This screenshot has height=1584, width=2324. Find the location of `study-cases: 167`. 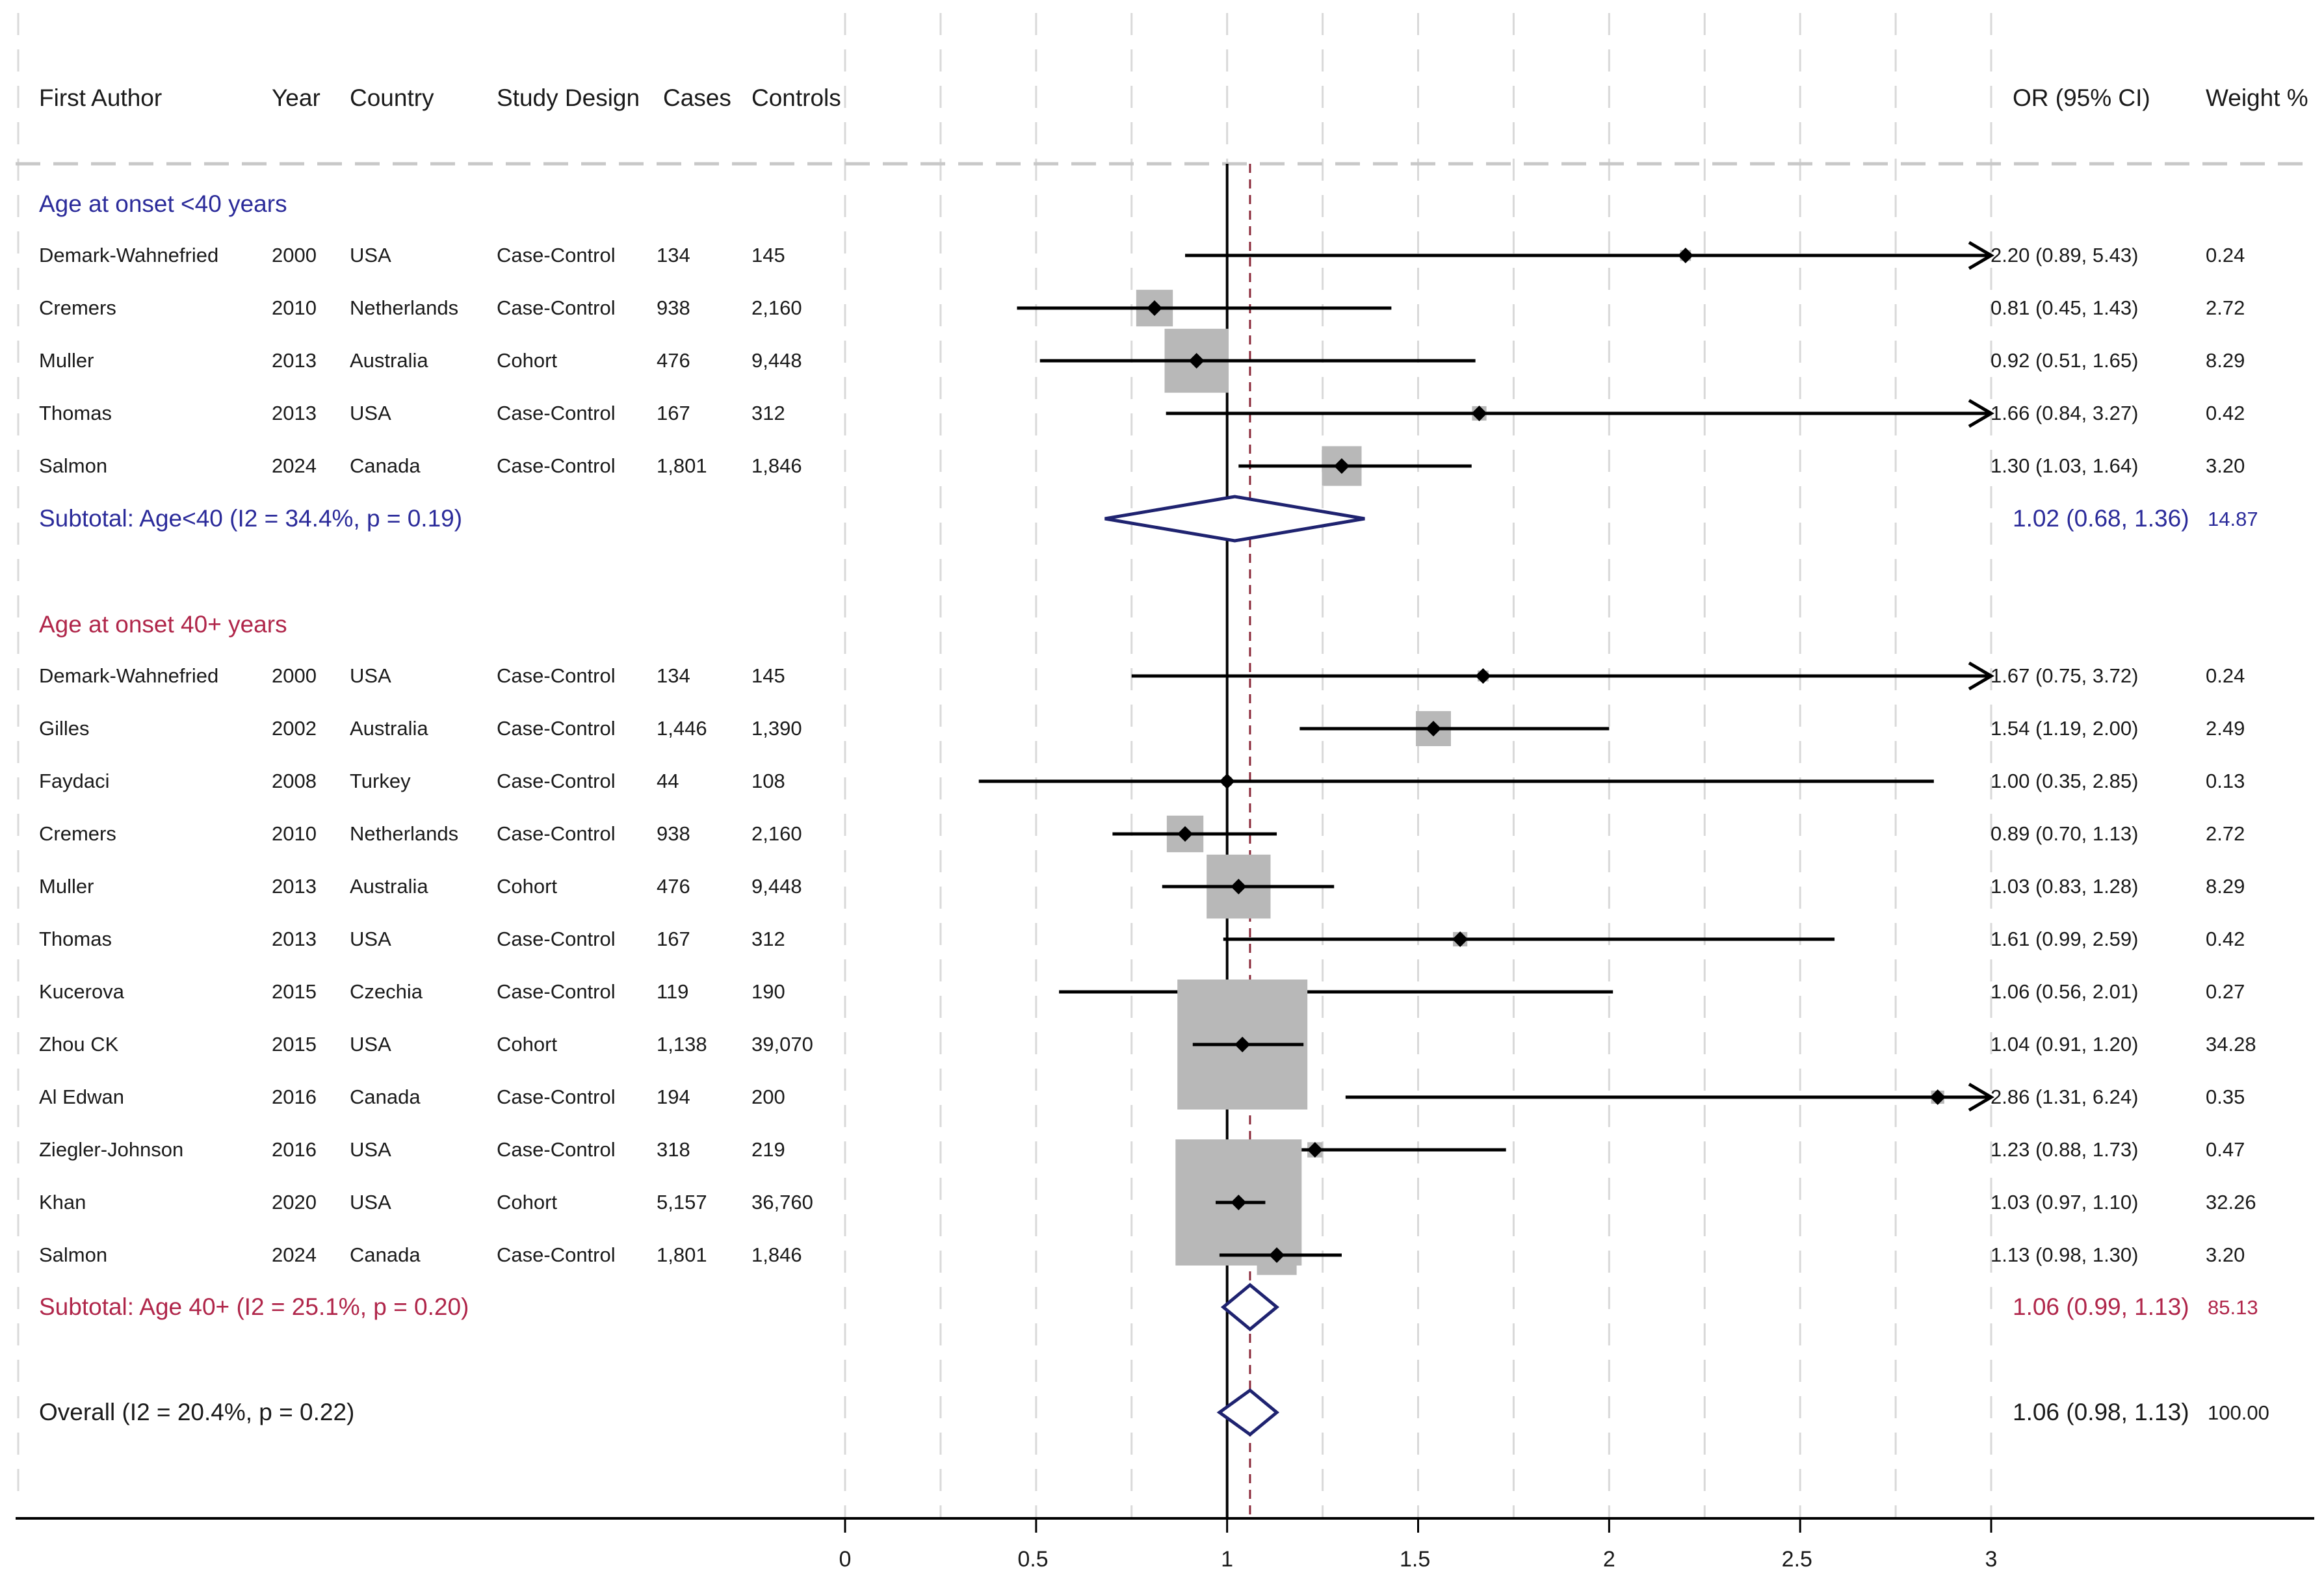

study-cases: 167 is located at coordinates (673, 939).